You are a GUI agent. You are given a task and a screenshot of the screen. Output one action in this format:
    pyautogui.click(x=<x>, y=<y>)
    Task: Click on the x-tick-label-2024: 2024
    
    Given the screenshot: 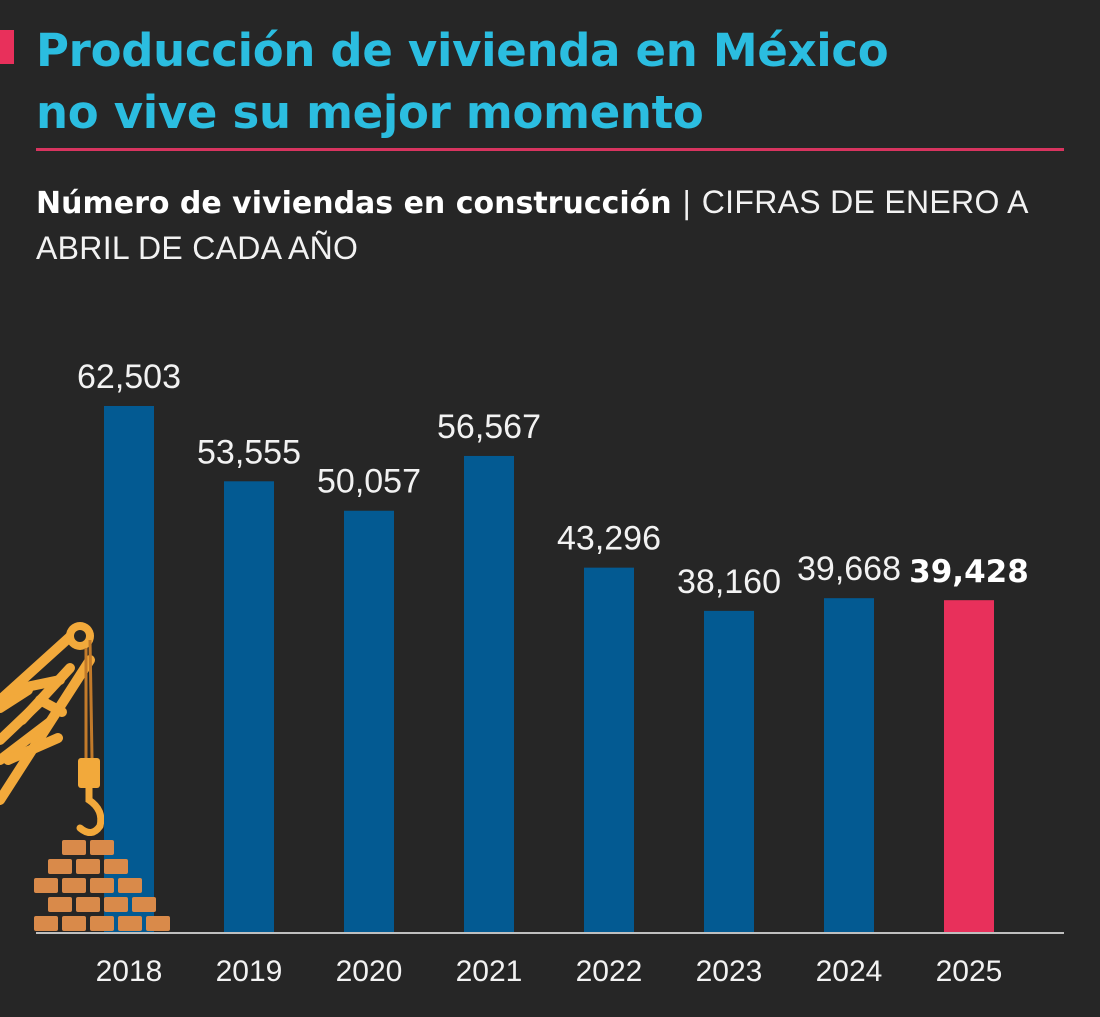 What is the action you would take?
    pyautogui.click(x=849, y=971)
    